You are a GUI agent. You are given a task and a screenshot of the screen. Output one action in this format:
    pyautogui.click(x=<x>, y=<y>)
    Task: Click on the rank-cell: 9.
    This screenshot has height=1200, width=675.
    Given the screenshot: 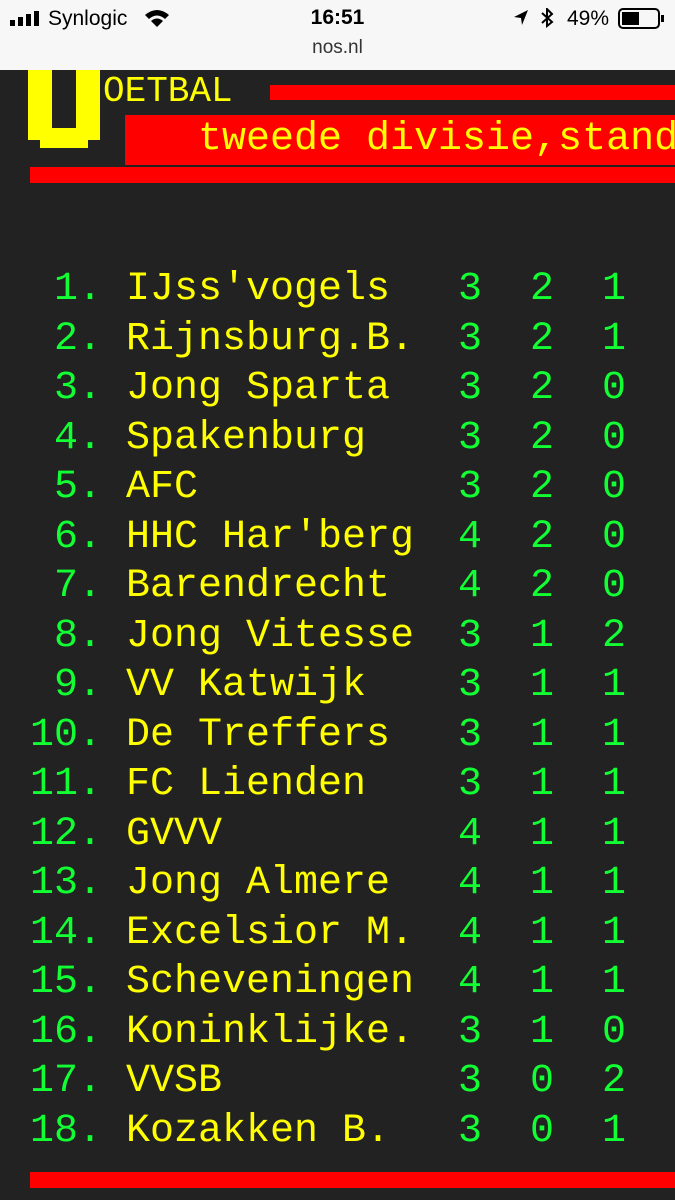 What is the action you would take?
    pyautogui.click(x=77, y=685)
    